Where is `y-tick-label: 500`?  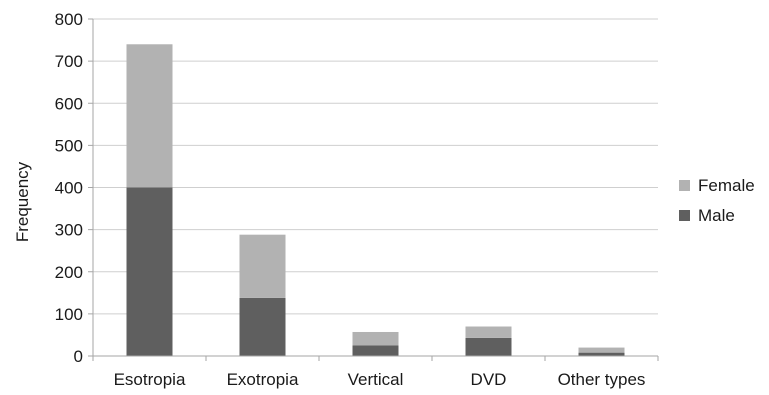 y-tick-label: 500 is located at coordinates (69, 145).